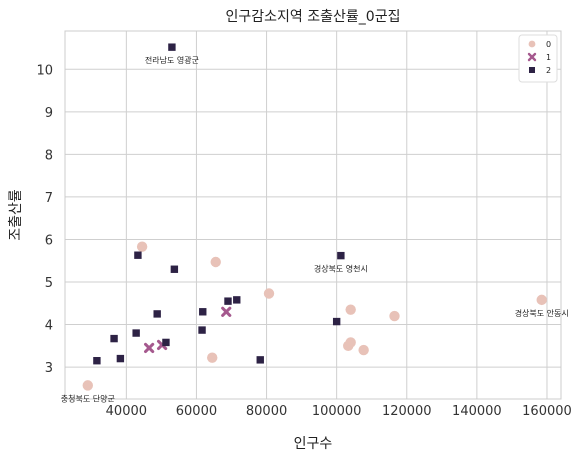 The height and width of the screenshot is (459, 584). What do you see at coordinates (88, 398) in the screenshot?
I see `point-annotation: 충청북도 단양군` at bounding box center [88, 398].